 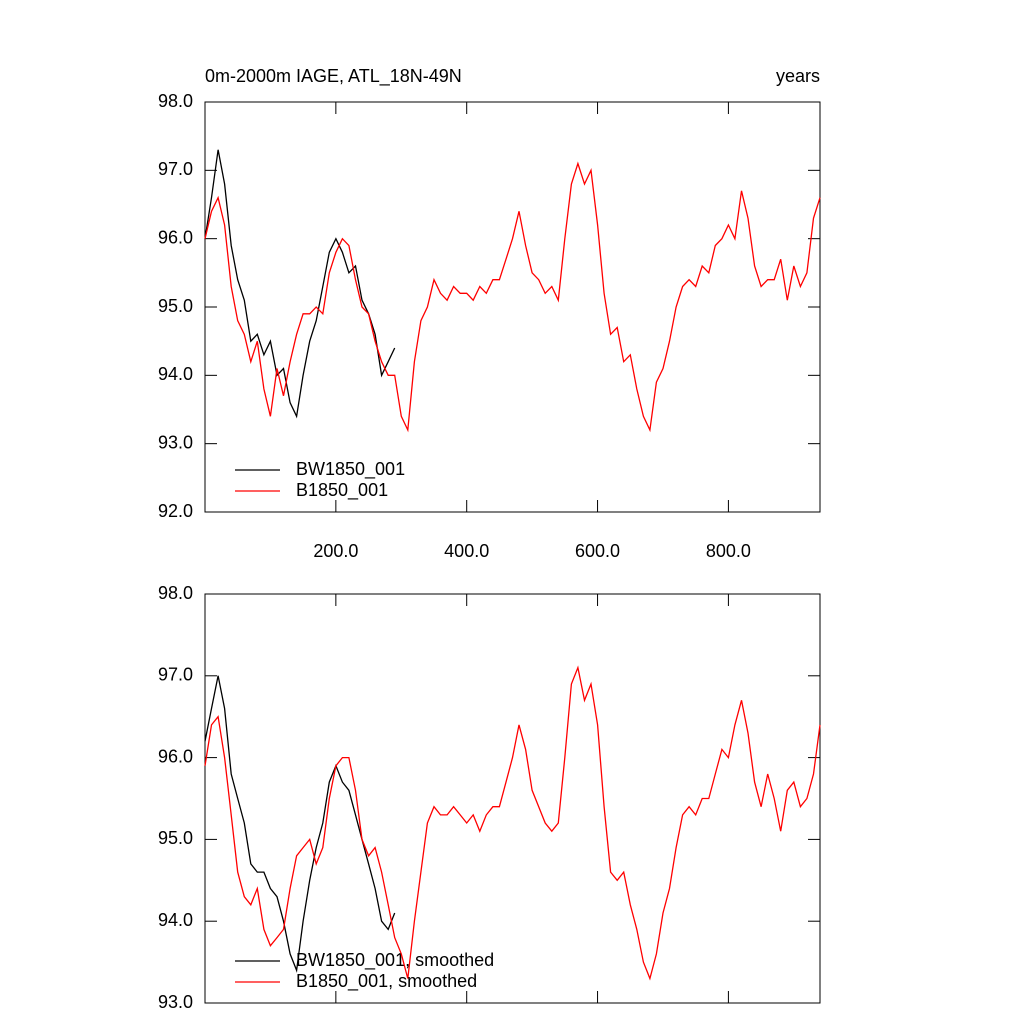 I want to click on x-tick-label: 600.0, so click(x=597, y=551).